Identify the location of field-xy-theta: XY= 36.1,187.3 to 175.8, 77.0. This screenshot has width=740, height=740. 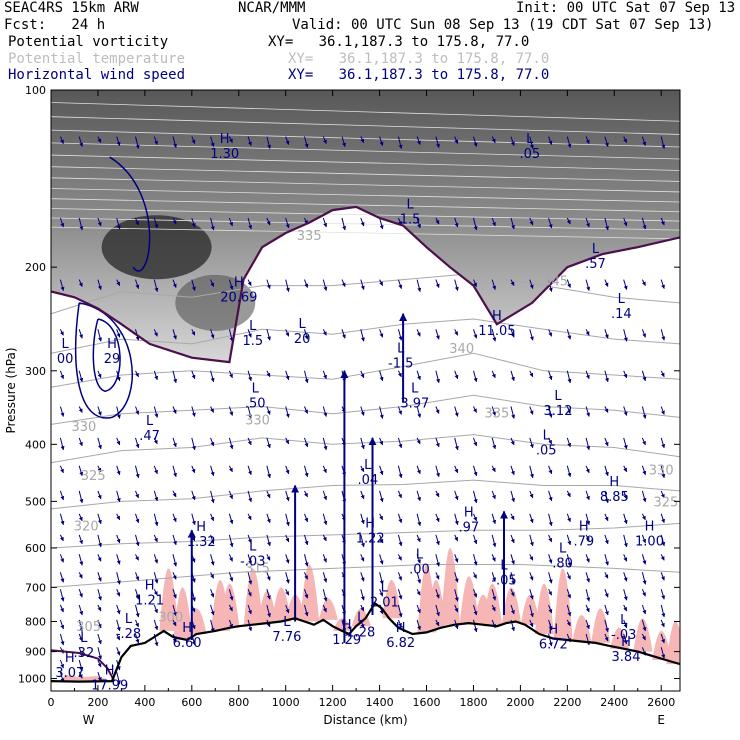
(419, 59).